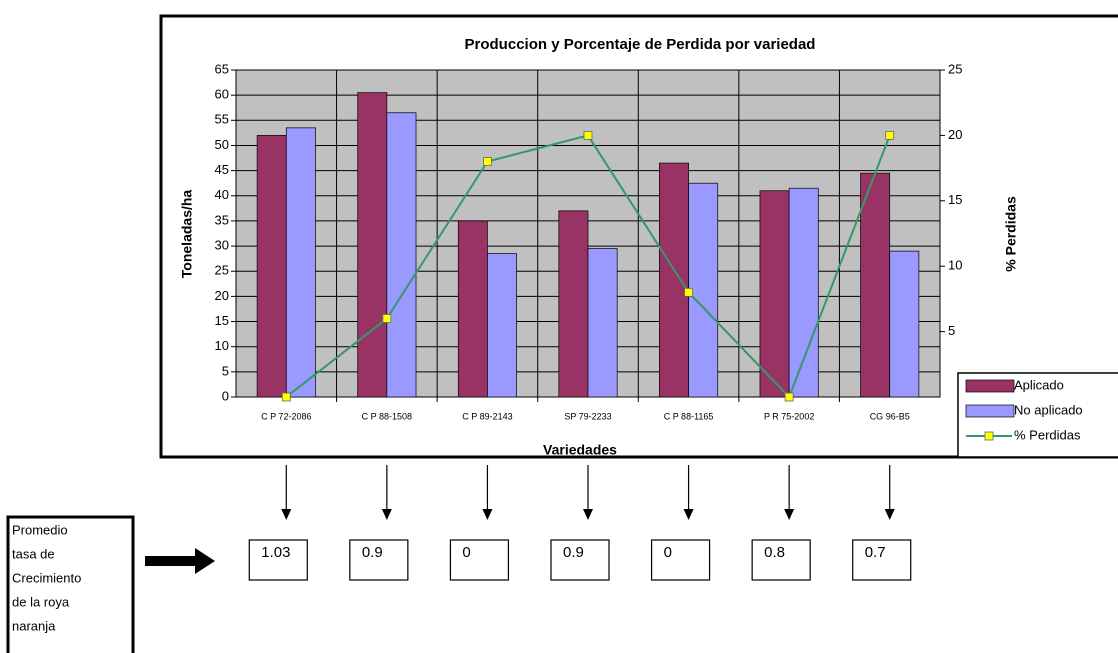 This screenshot has width=1118, height=653. What do you see at coordinates (225, 370) in the screenshot?
I see `y-tick-label: 5` at bounding box center [225, 370].